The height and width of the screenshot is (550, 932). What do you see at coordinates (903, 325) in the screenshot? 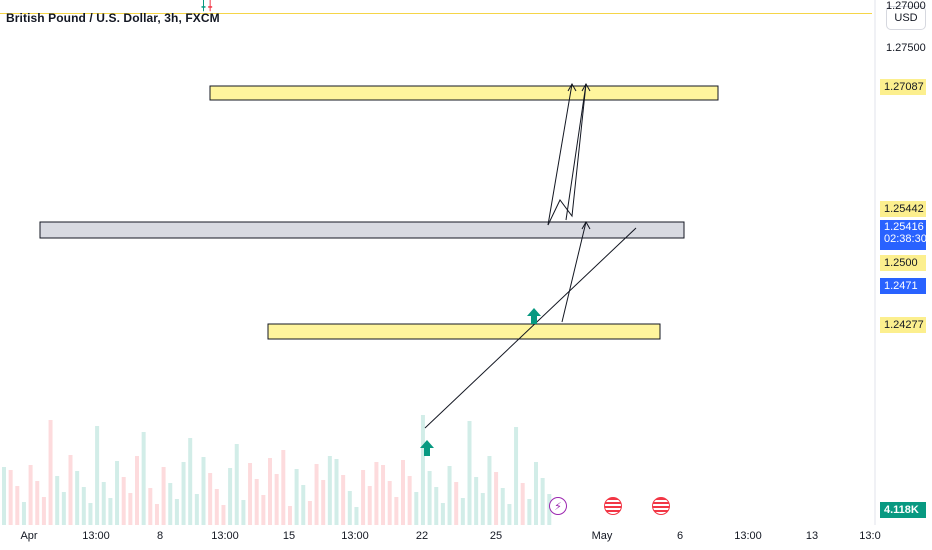
I see `support-price-badge: 1.24277` at bounding box center [903, 325].